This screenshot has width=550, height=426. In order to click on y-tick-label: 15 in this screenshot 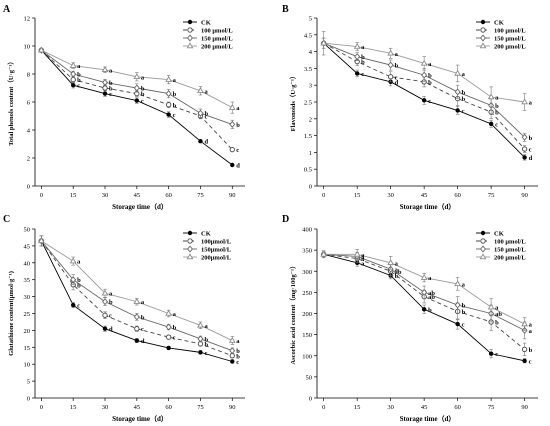, I will do `click(27, 348)`.